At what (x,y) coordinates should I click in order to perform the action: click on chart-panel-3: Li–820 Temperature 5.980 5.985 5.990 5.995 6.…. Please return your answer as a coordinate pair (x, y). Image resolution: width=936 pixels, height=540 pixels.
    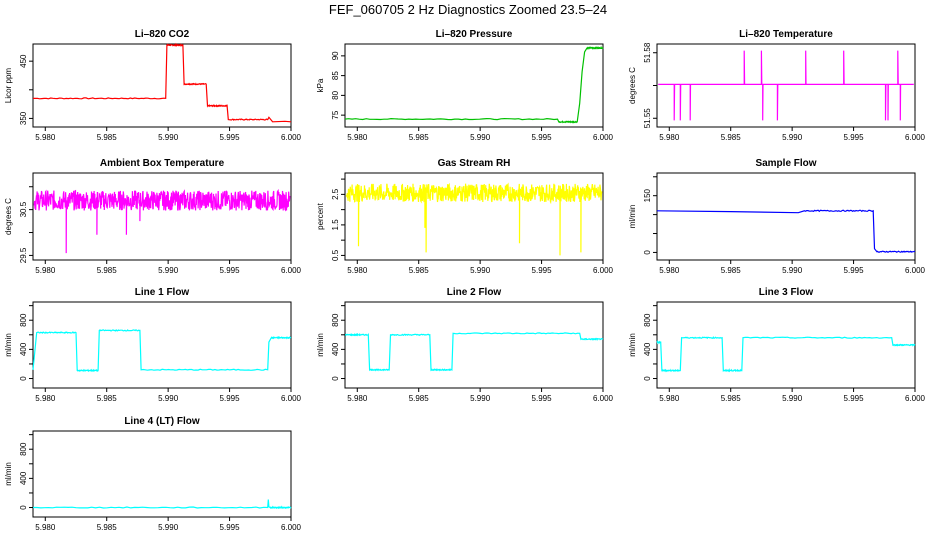
    Looking at the image, I should click on (777, 85).